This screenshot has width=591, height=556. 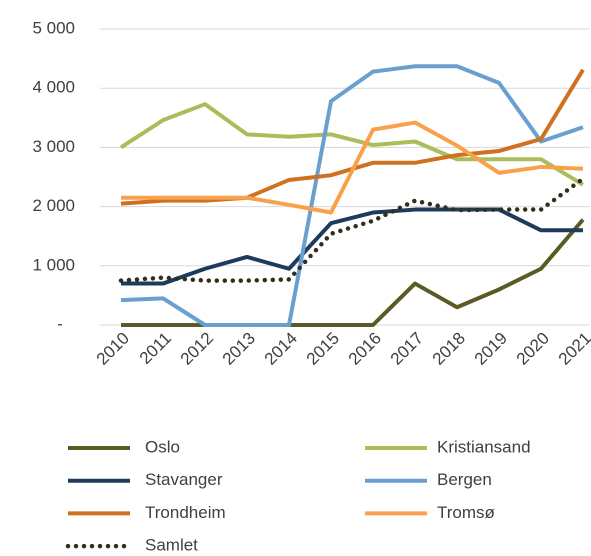 What do you see at coordinates (53, 146) in the screenshot?
I see `y-tick-label: 3 000` at bounding box center [53, 146].